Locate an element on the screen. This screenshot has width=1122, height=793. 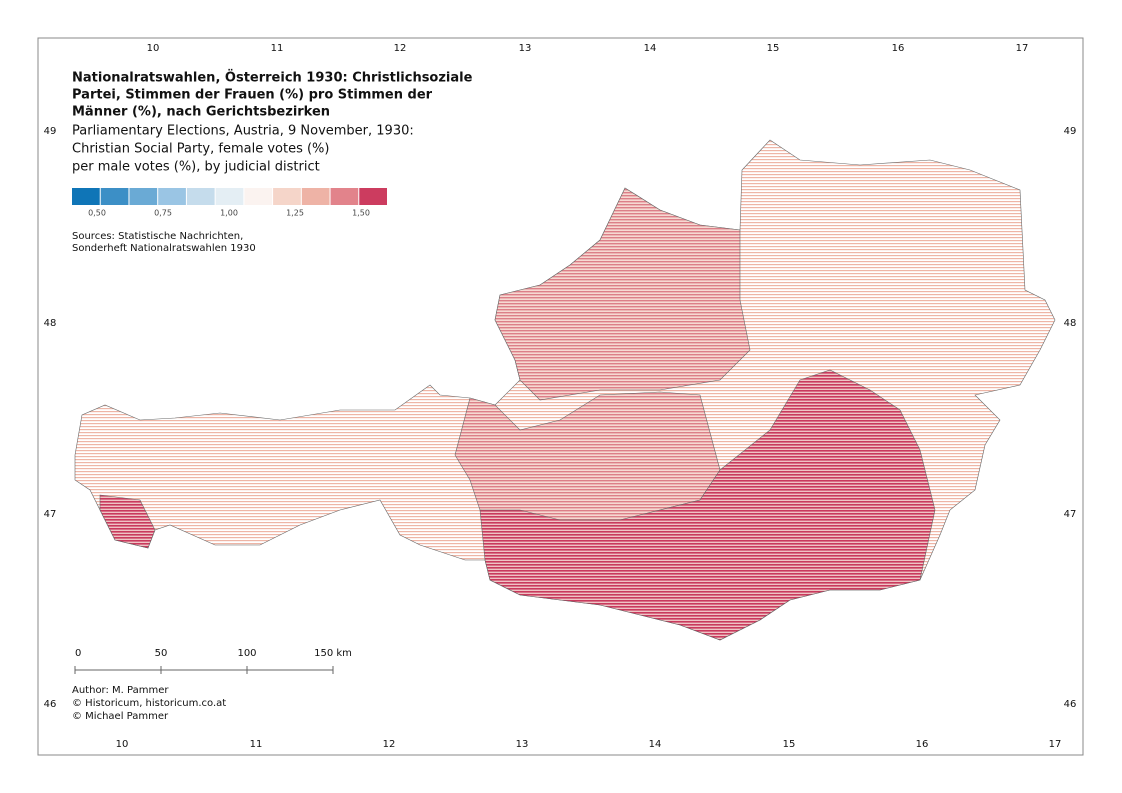
legend-label: 1,00 is located at coordinates (229, 213).